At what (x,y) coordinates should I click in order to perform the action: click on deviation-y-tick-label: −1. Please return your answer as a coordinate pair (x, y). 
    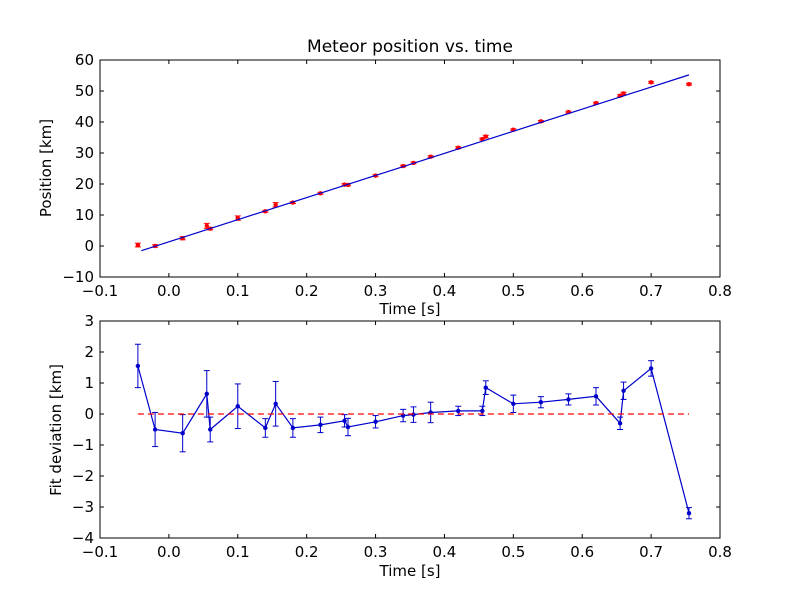
    Looking at the image, I should click on (83, 445).